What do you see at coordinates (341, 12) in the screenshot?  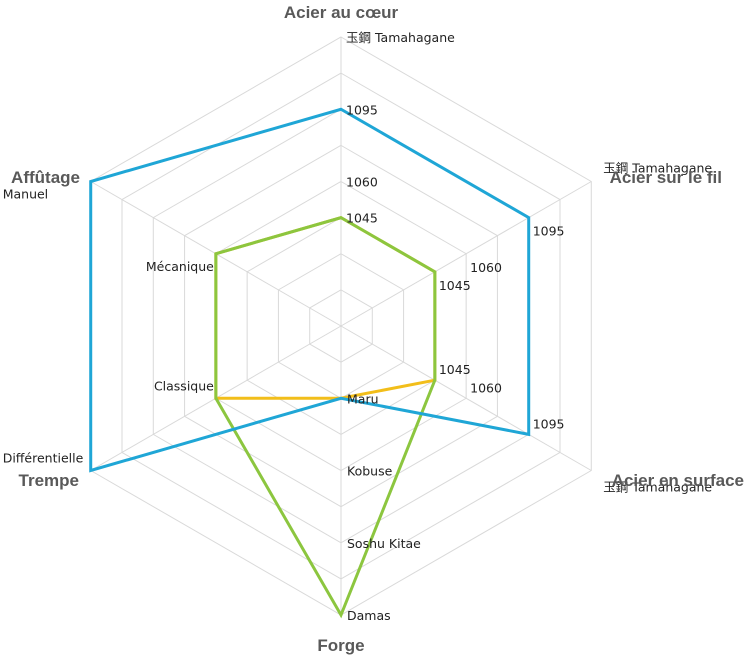 I see `axis-title-0: Acier au cœur` at bounding box center [341, 12].